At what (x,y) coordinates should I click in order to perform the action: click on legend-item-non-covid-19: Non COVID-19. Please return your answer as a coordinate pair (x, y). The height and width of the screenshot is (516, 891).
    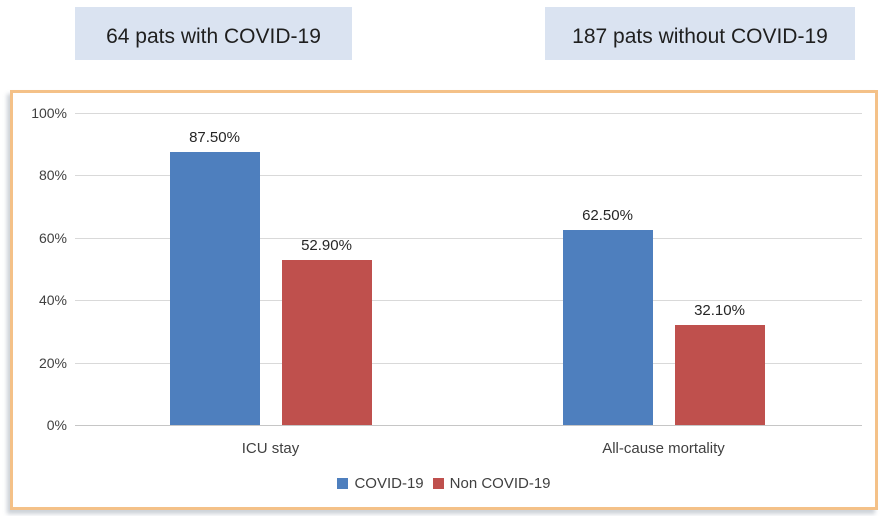
    Looking at the image, I should click on (491, 483).